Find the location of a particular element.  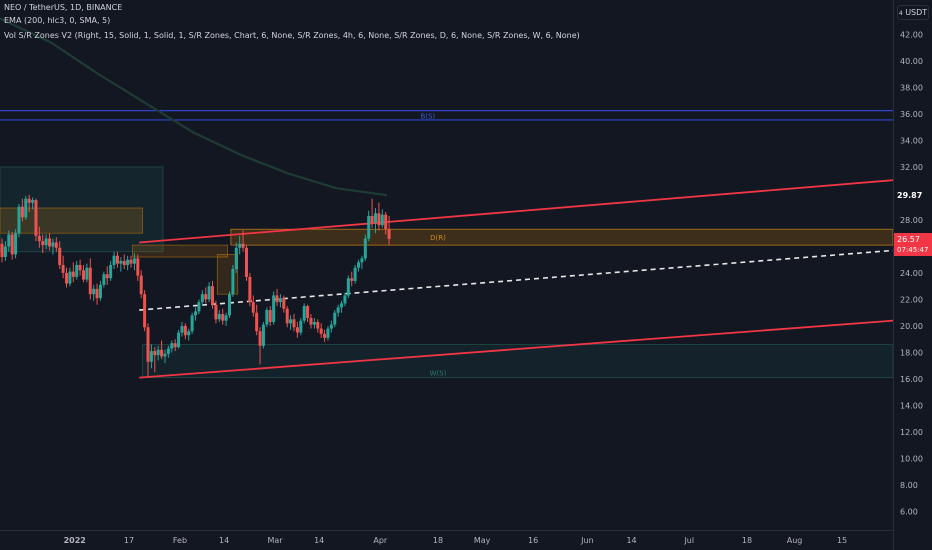

ema-legend: EMA (200, hlc3, 0, SMA, 5) is located at coordinates (57, 20).